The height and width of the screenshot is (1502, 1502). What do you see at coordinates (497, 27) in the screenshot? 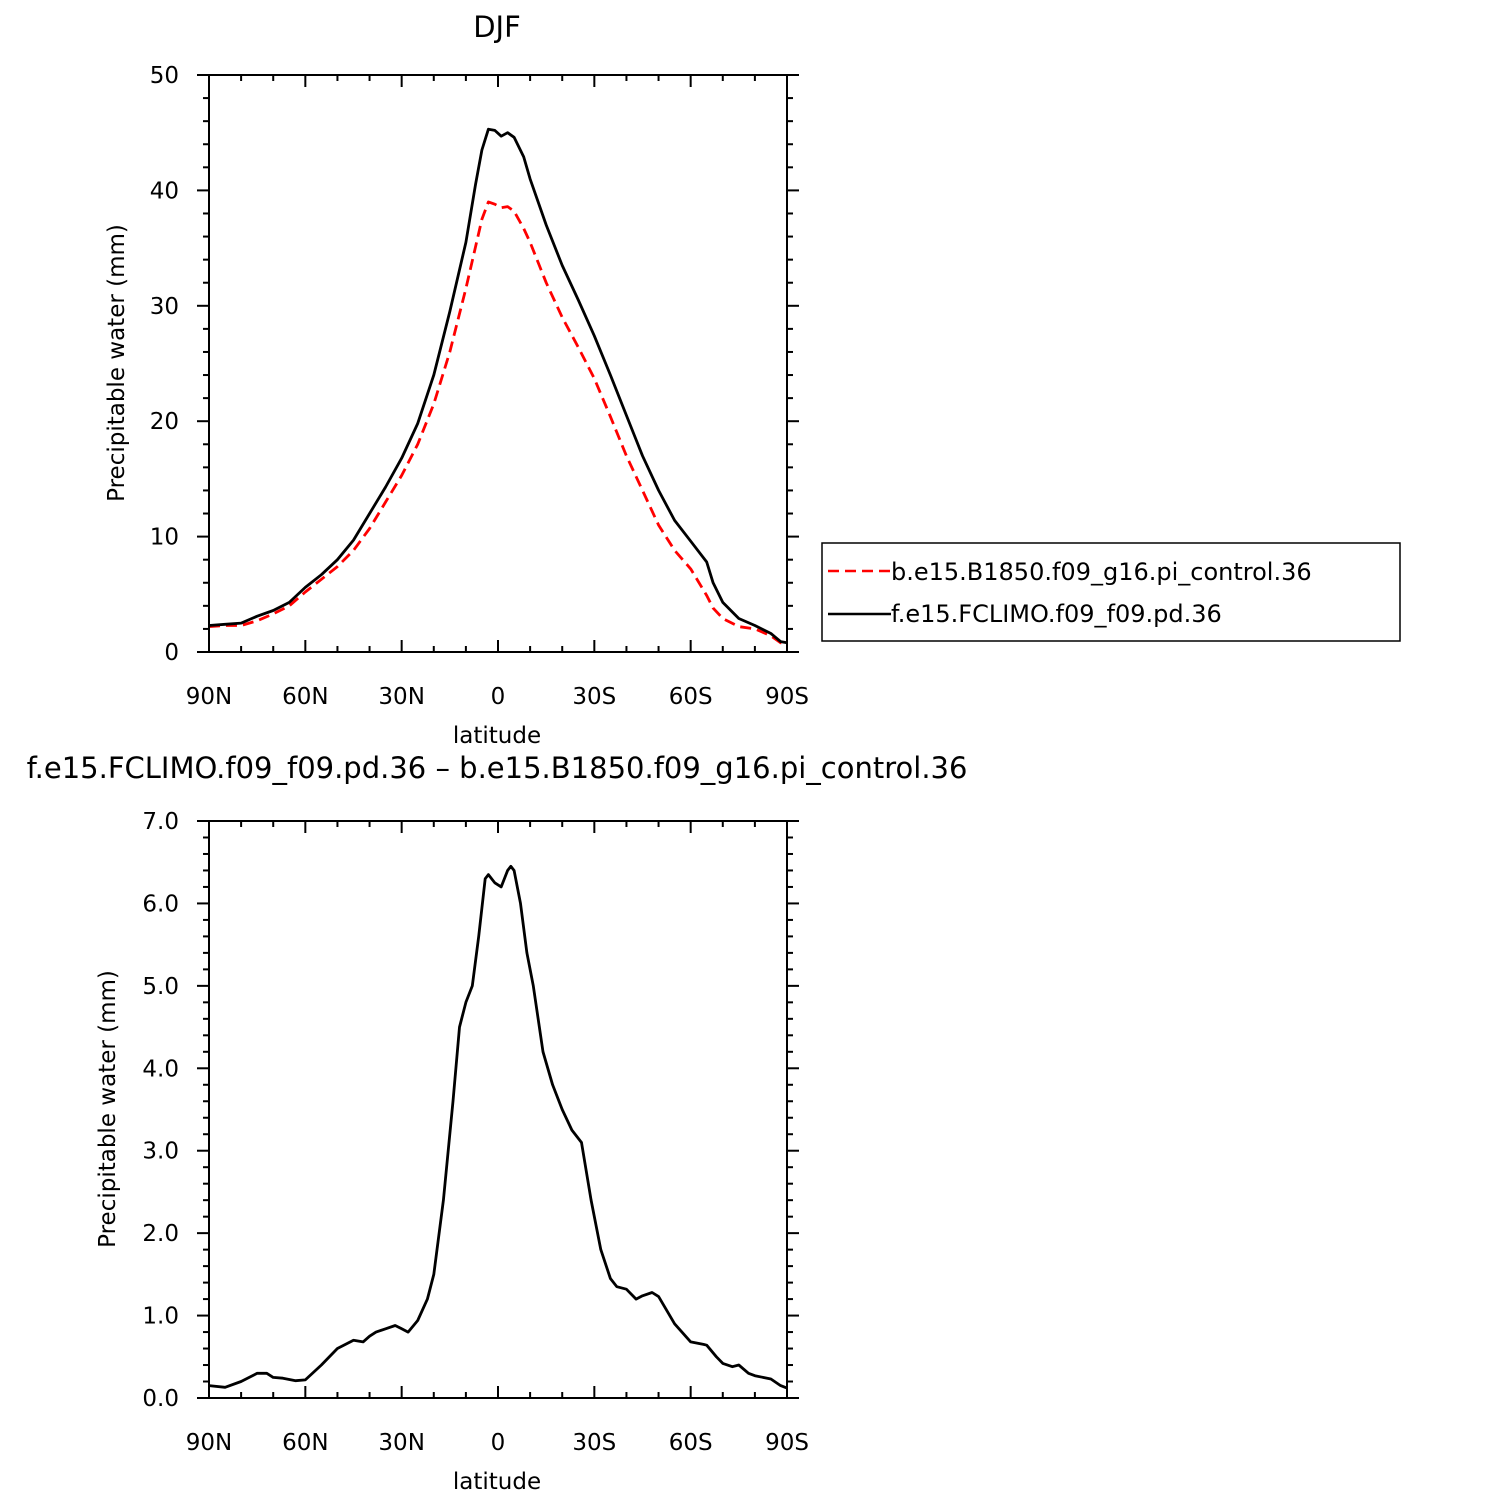
I see `top-plot-title: DJF` at bounding box center [497, 27].